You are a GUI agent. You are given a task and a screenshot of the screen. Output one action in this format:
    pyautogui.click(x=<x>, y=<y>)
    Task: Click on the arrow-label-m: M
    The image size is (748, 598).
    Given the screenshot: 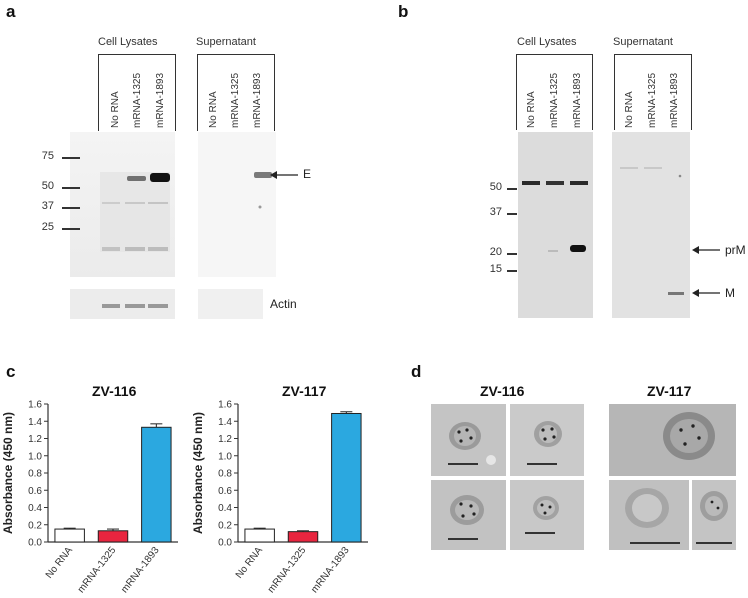 What is the action you would take?
    pyautogui.click(x=730, y=293)
    